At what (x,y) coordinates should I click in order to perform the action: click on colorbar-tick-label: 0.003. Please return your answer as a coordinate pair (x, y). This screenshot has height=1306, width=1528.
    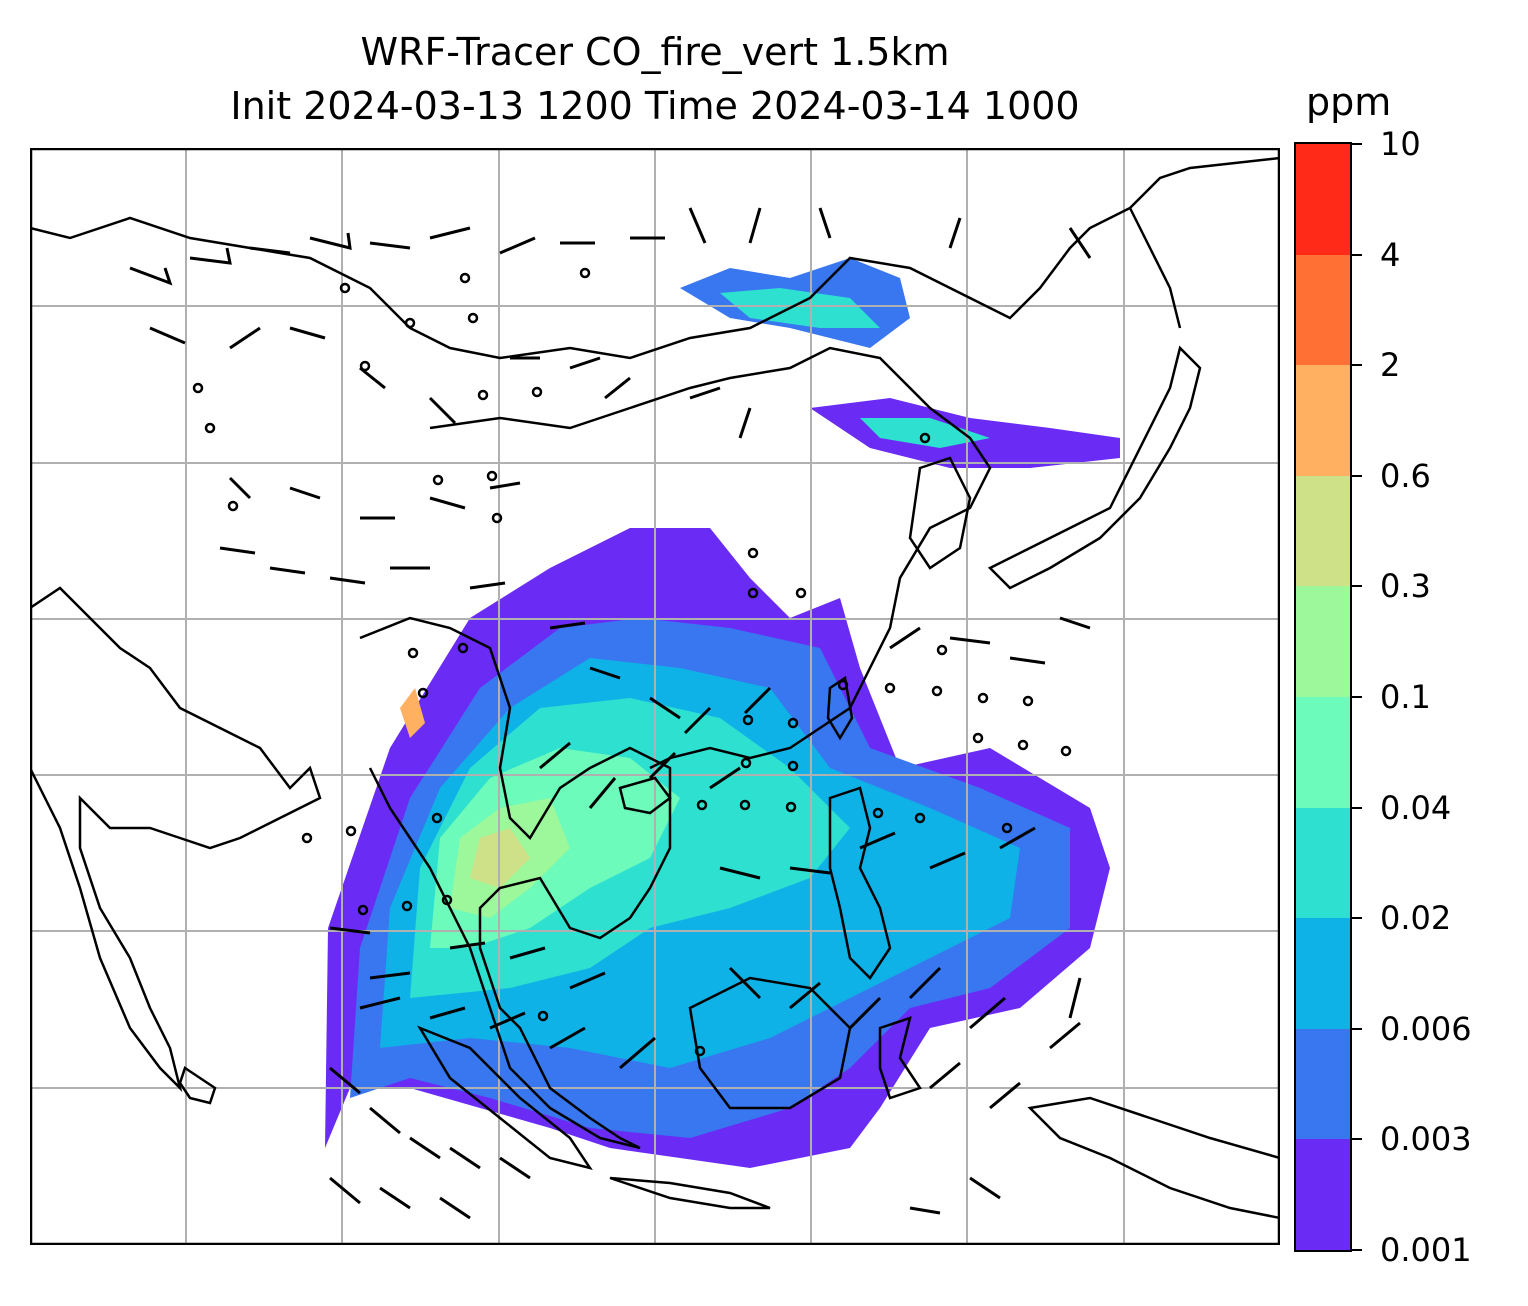
    Looking at the image, I should click on (1426, 1139).